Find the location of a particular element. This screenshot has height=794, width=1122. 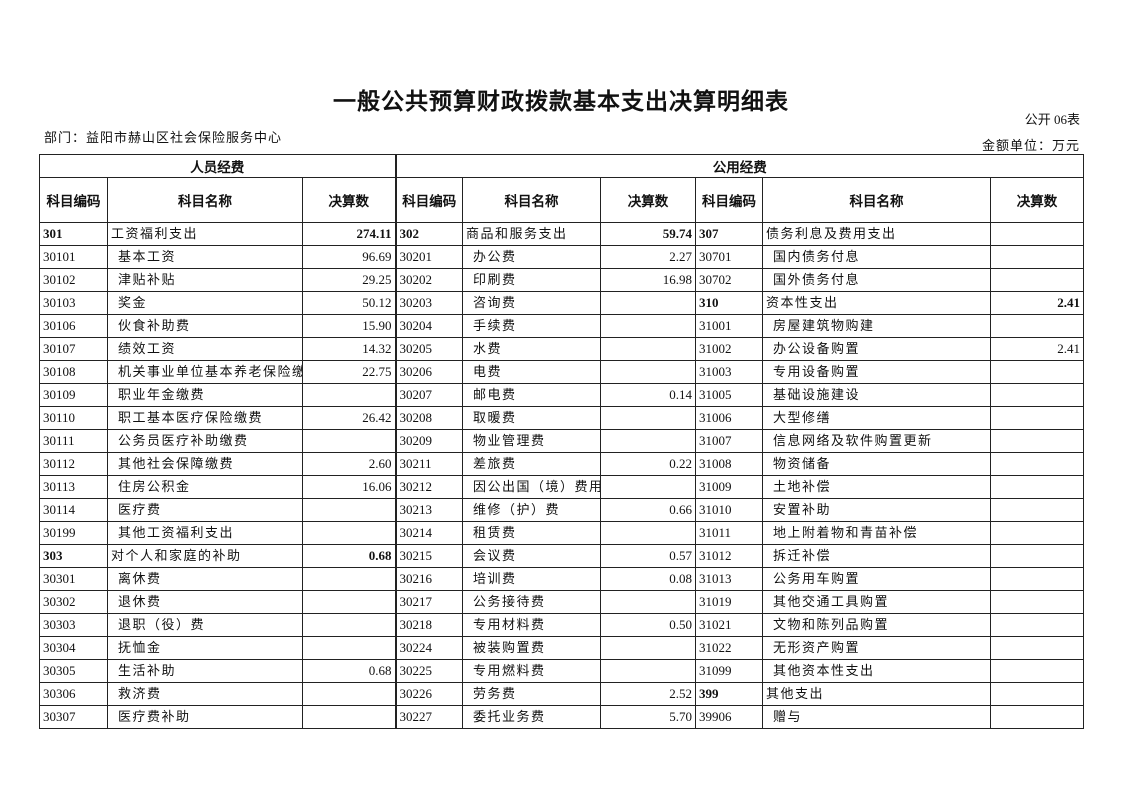

subject-name: 基础设施建设 is located at coordinates (876, 395).